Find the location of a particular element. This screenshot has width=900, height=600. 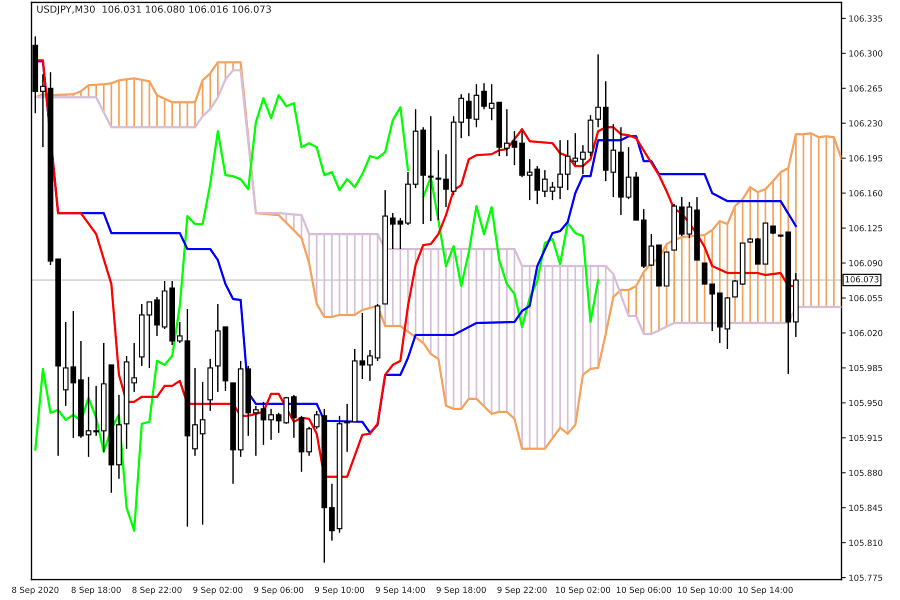

x-tick-label: 8 Sep 2020 is located at coordinates (35, 590).